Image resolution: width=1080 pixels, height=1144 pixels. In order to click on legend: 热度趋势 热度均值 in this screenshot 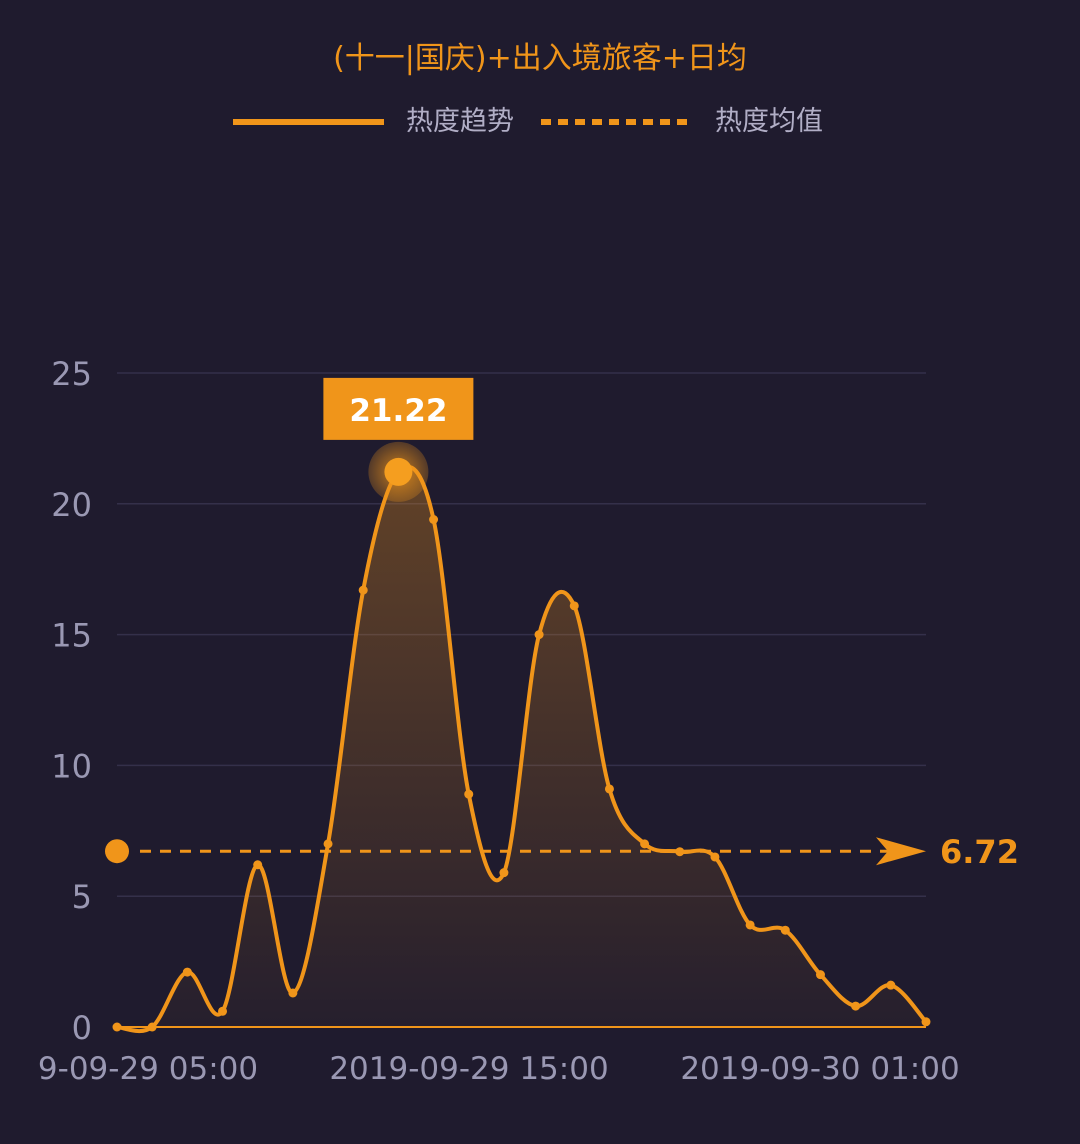, I will do `click(528, 121)`.